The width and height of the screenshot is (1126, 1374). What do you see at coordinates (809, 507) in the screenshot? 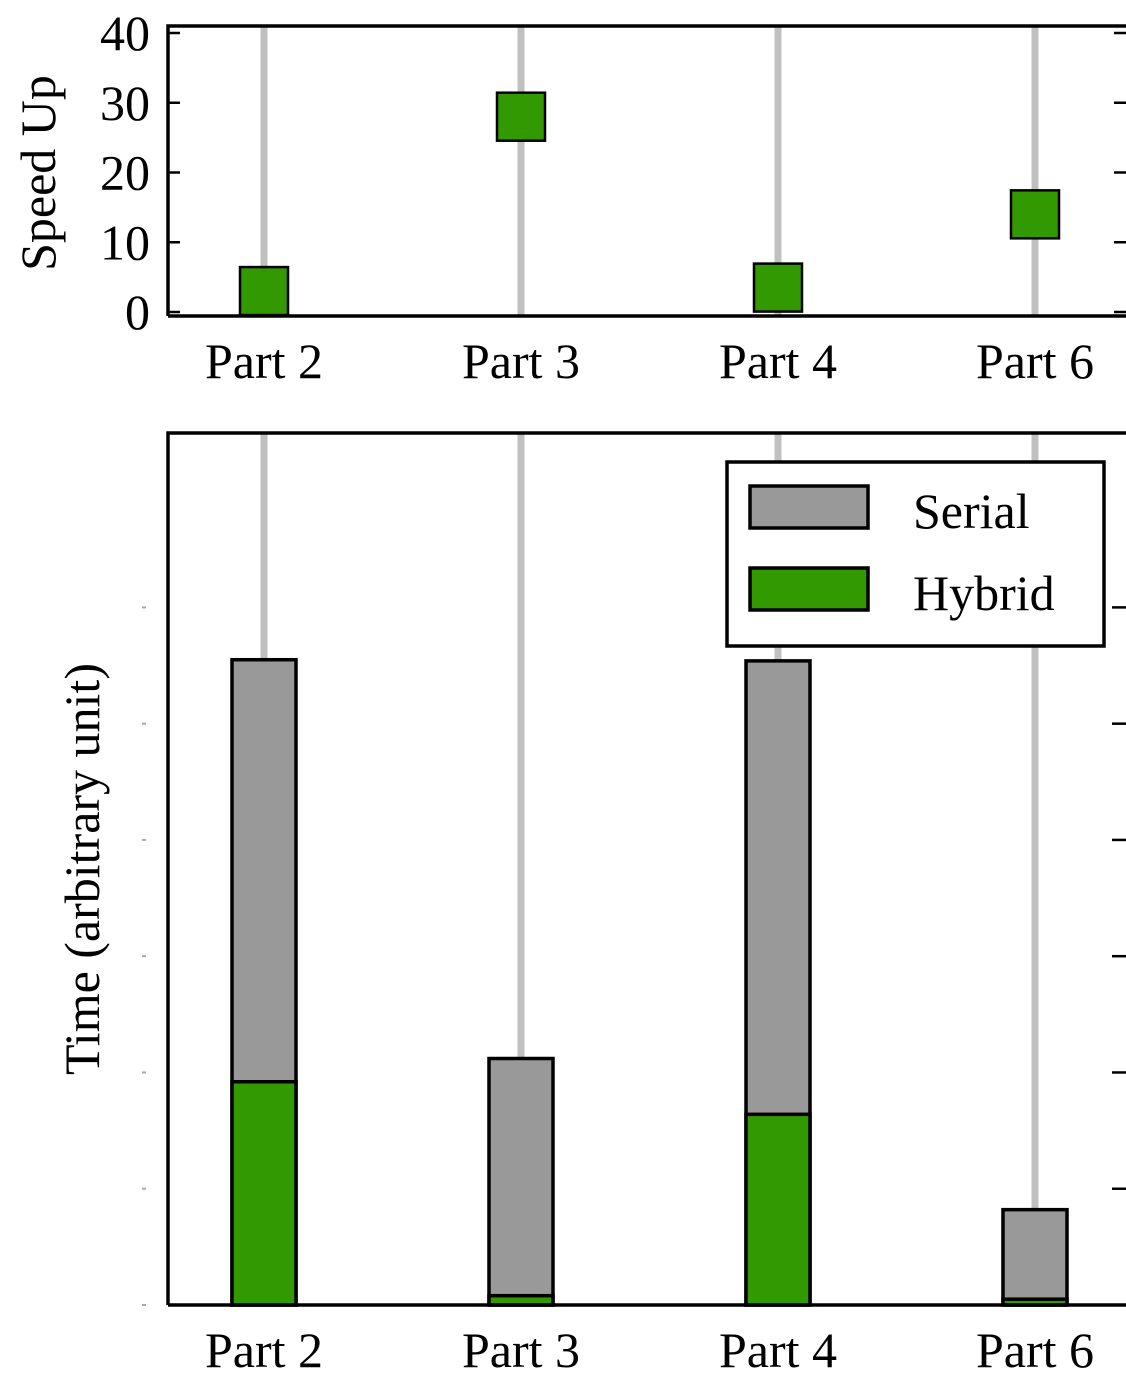
I see `legend-swatch-serial` at bounding box center [809, 507].